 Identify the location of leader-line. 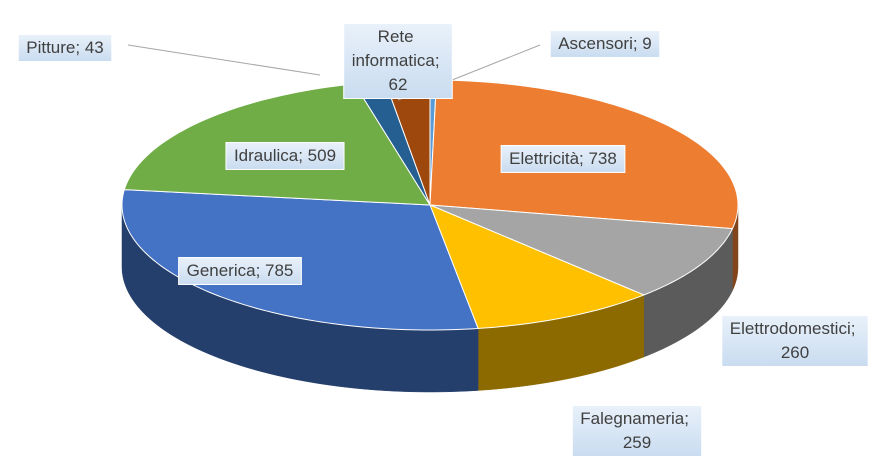
(224, 60).